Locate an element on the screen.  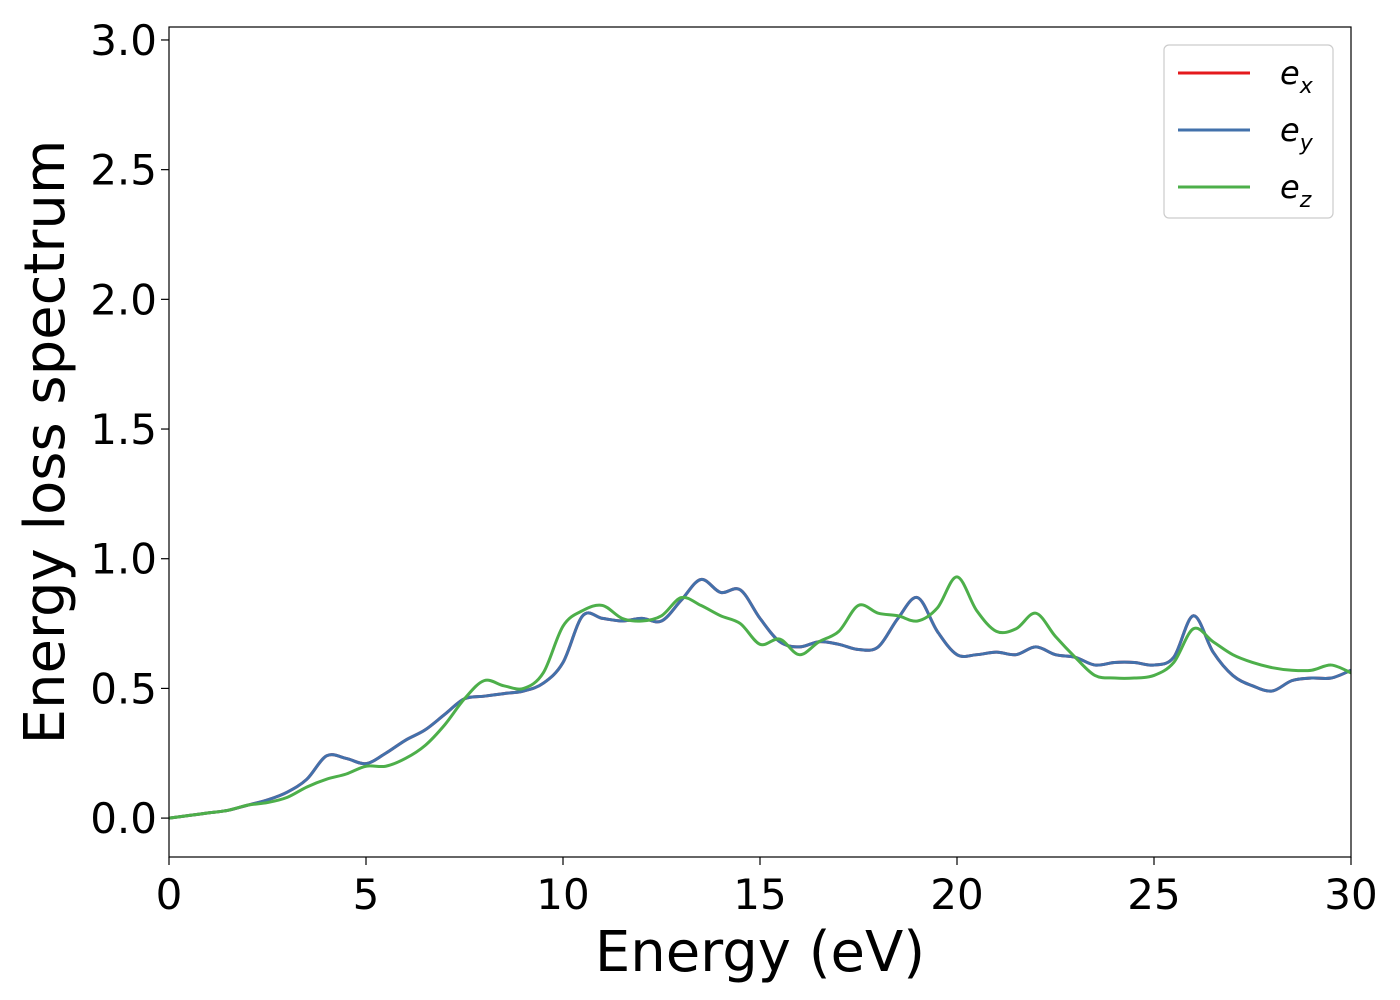
y-tick-label: 3.0 is located at coordinates (123, 40).